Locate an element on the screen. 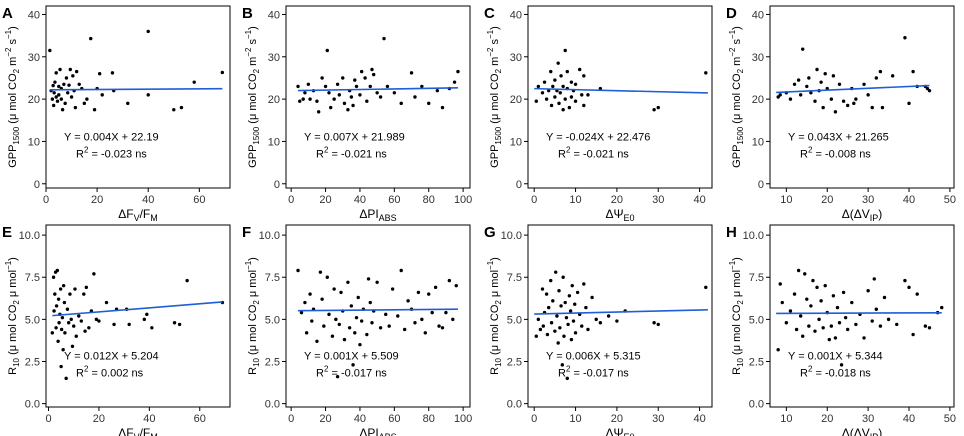 This screenshot has width=964, height=436. panel-label-G: G is located at coordinates (490, 232).